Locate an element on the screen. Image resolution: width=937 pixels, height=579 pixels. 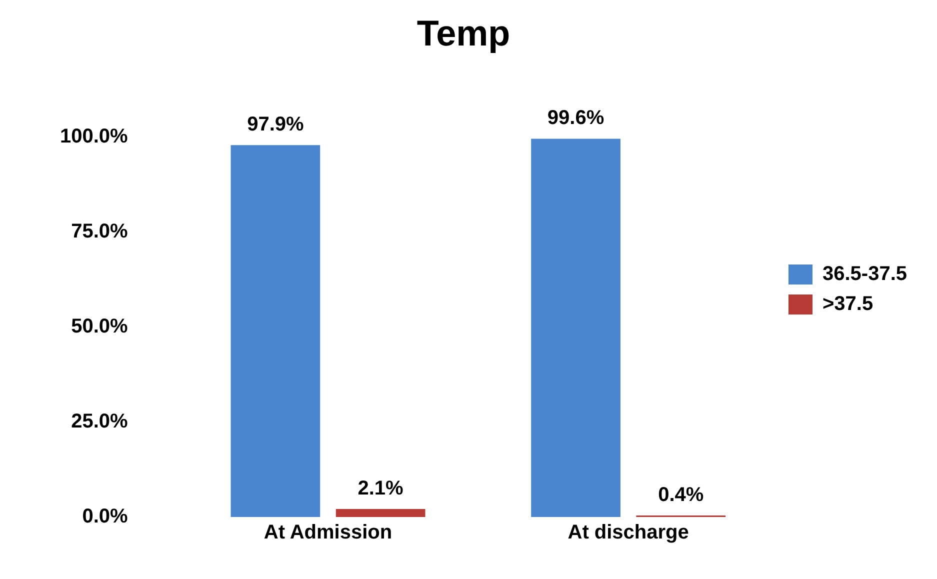
legend-label: >37.5 is located at coordinates (848, 304).